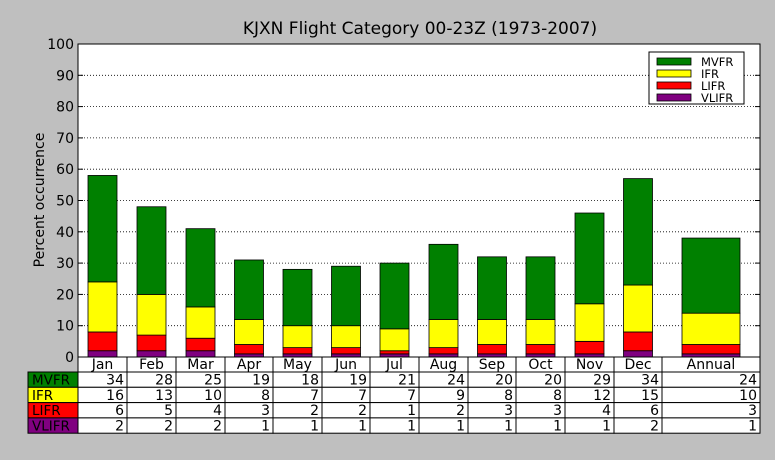  I want to click on x-tick-label: Feb, so click(151, 365).